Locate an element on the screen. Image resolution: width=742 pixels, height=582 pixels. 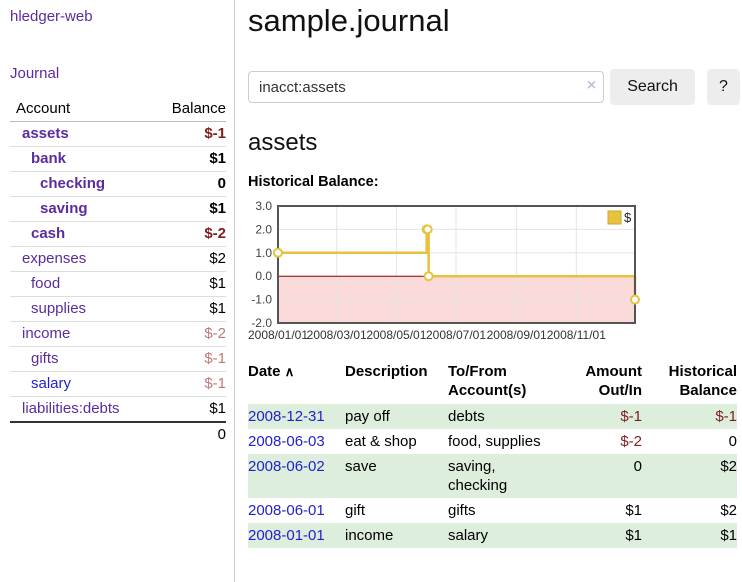
transaction-date-link: 2008-06-03 is located at coordinates (286, 441).